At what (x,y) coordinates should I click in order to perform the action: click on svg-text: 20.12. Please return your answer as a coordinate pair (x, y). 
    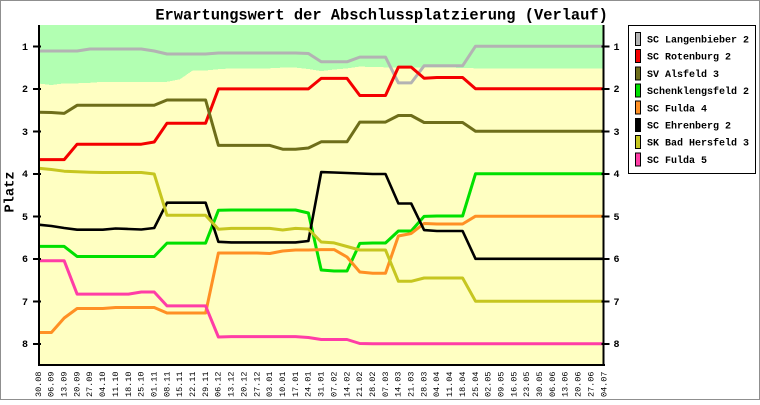
    Looking at the image, I should click on (244, 385).